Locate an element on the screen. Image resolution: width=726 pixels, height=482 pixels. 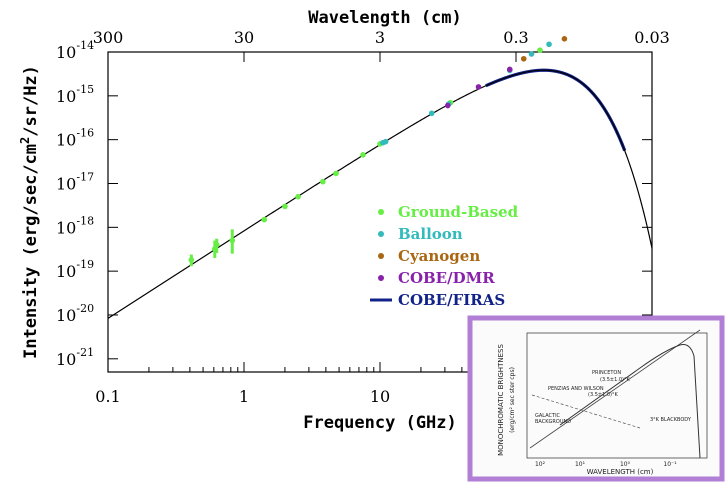
y-tick-exponent: -14 is located at coordinates (85, 45).